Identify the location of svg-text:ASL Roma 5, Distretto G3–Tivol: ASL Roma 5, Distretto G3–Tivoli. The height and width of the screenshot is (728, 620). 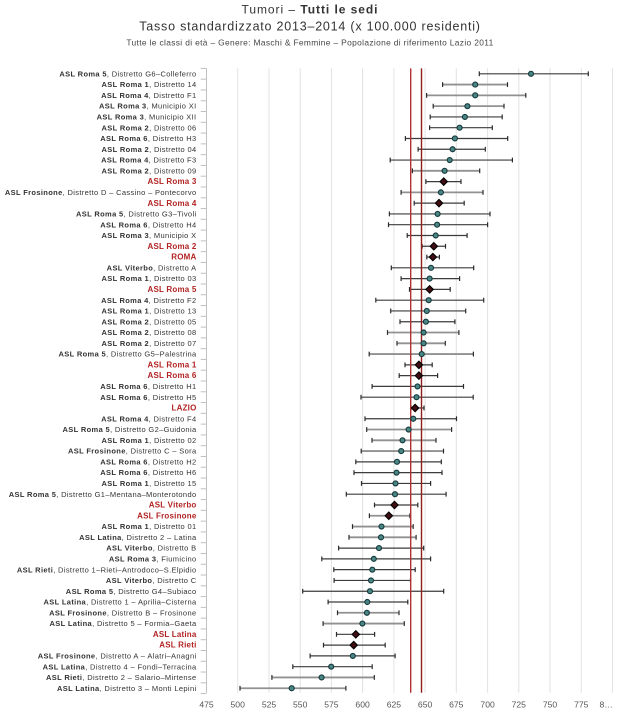
(136, 214).